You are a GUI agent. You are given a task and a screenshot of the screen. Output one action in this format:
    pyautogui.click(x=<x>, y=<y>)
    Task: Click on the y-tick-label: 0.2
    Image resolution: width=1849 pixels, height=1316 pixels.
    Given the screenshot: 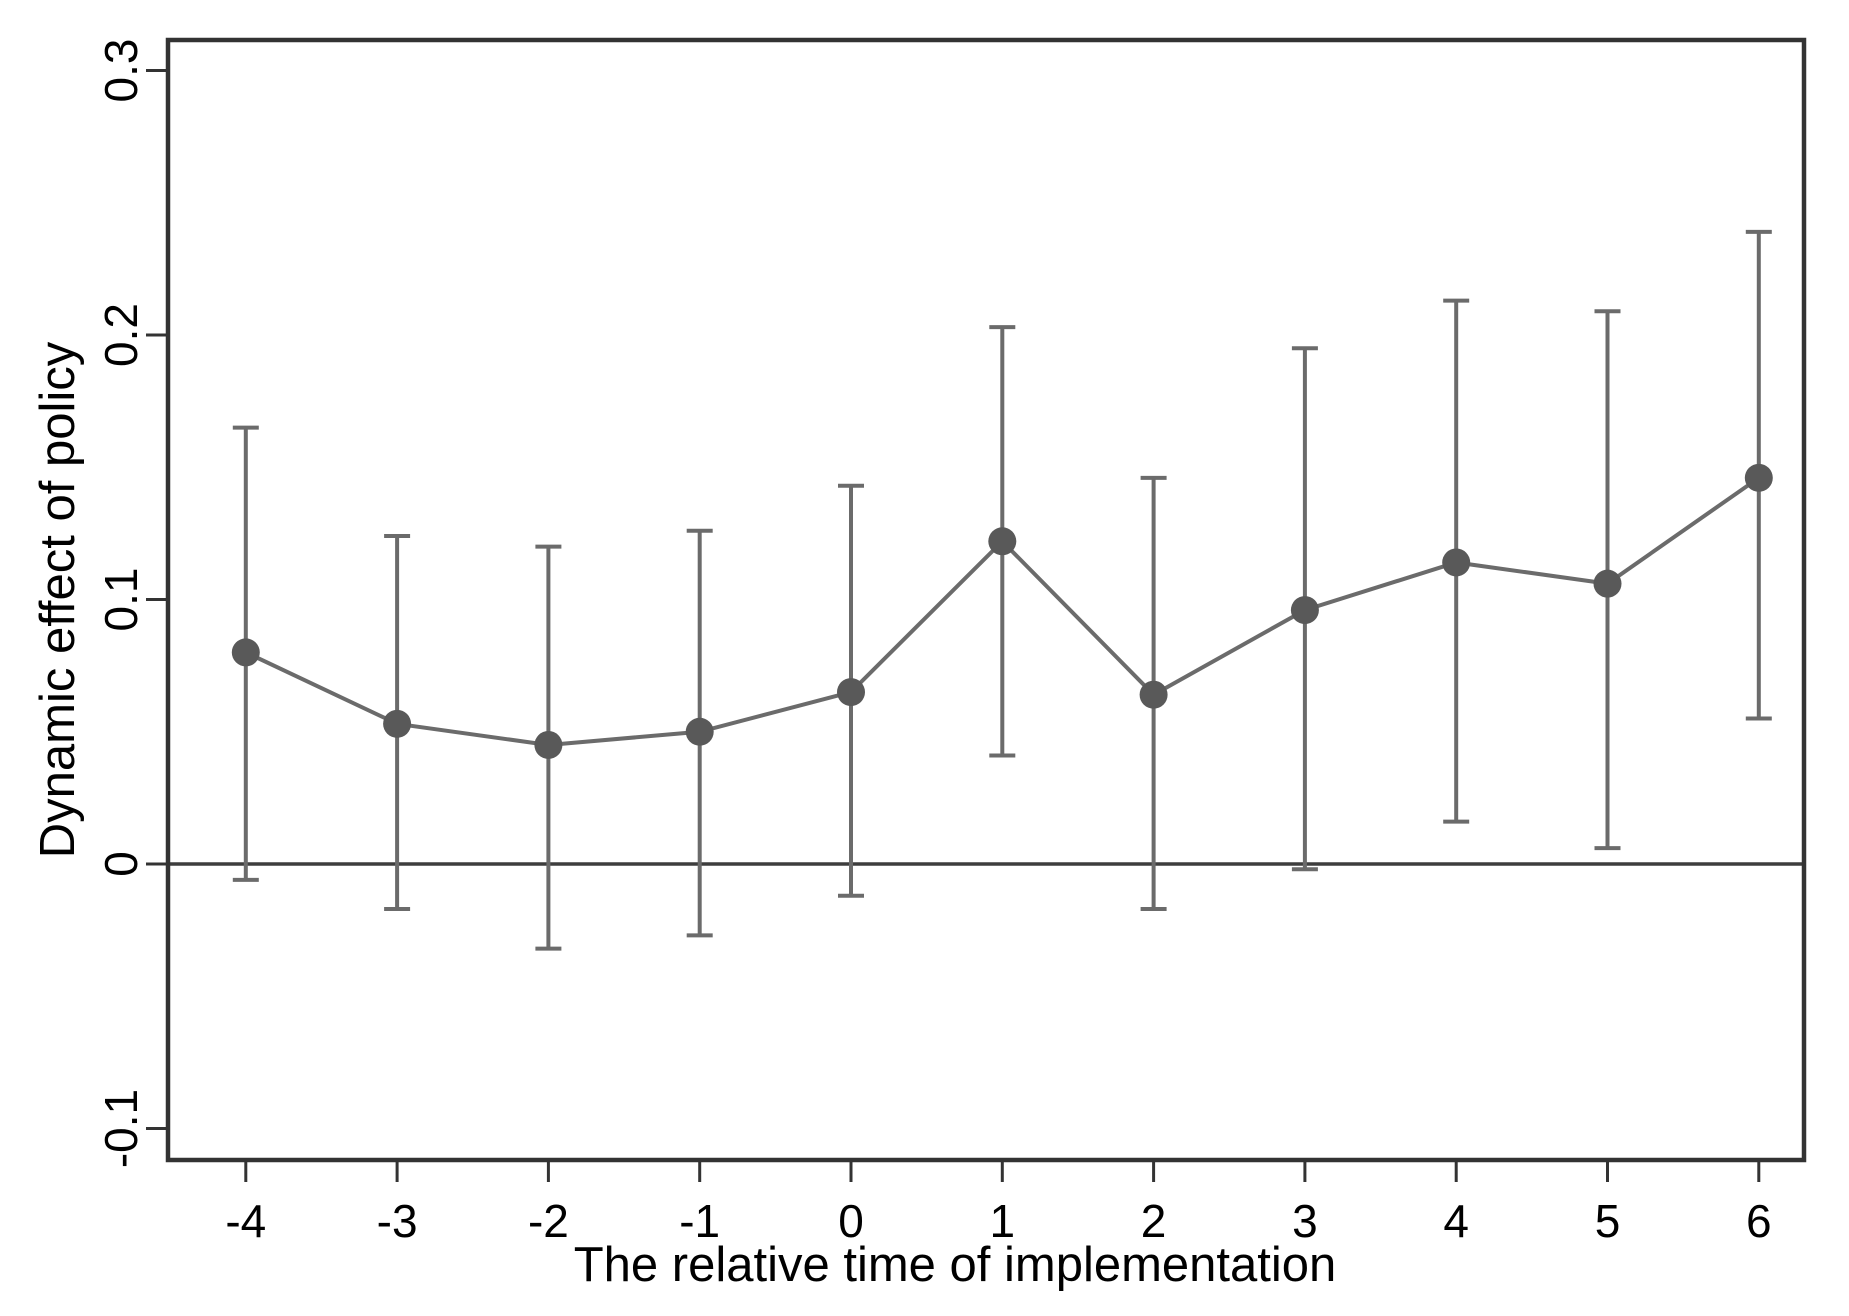 What is the action you would take?
    pyautogui.click(x=121, y=335)
    